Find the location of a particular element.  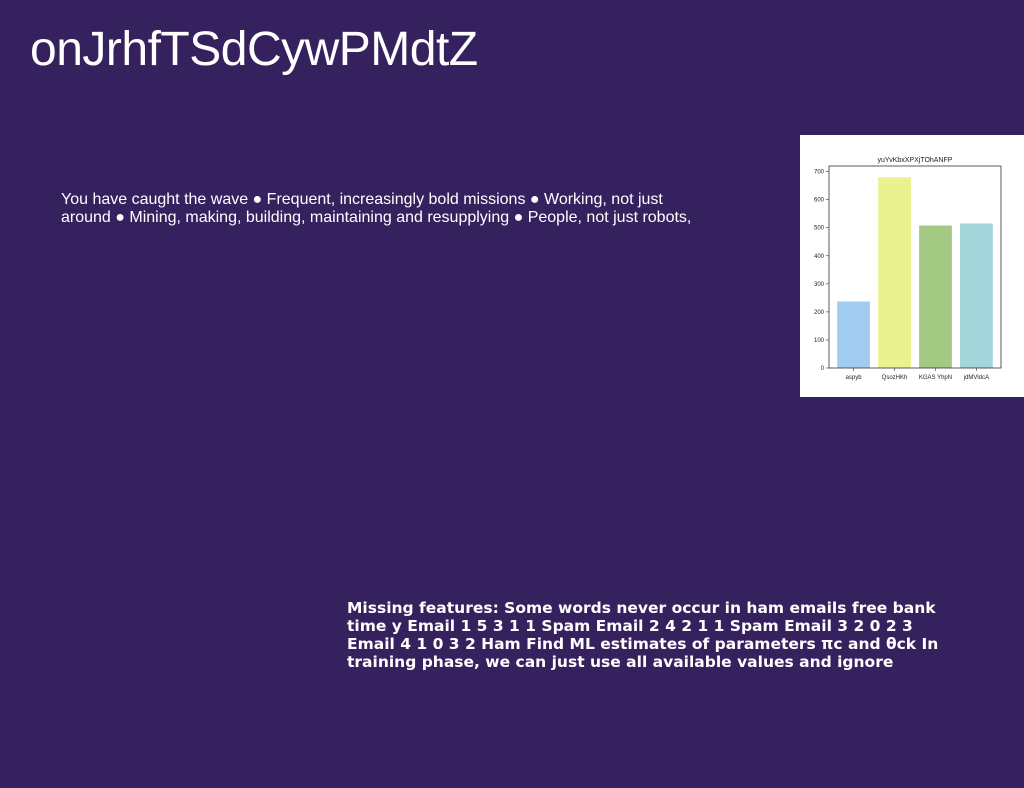

plot-frame is located at coordinates (915, 267).